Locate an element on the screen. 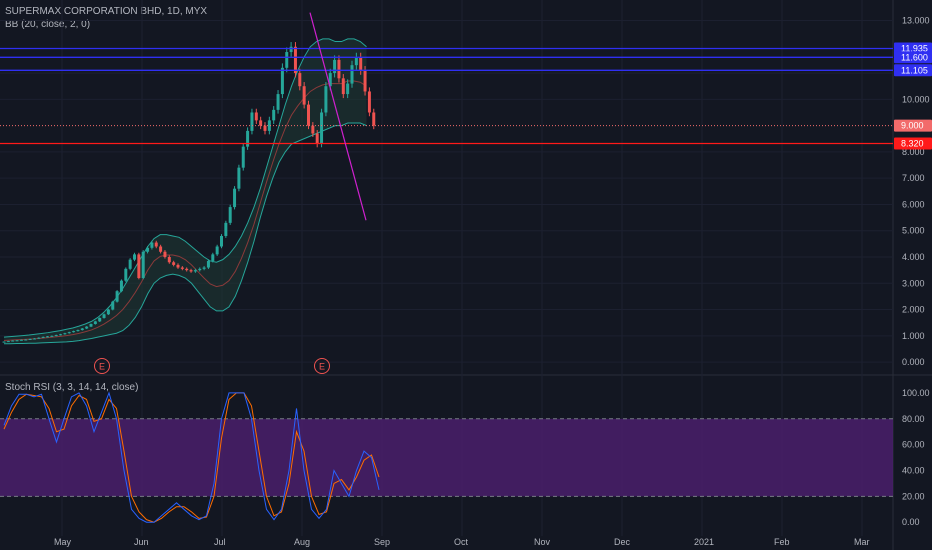 The image size is (932, 550). price-tick-label: 2.000 is located at coordinates (913, 310).